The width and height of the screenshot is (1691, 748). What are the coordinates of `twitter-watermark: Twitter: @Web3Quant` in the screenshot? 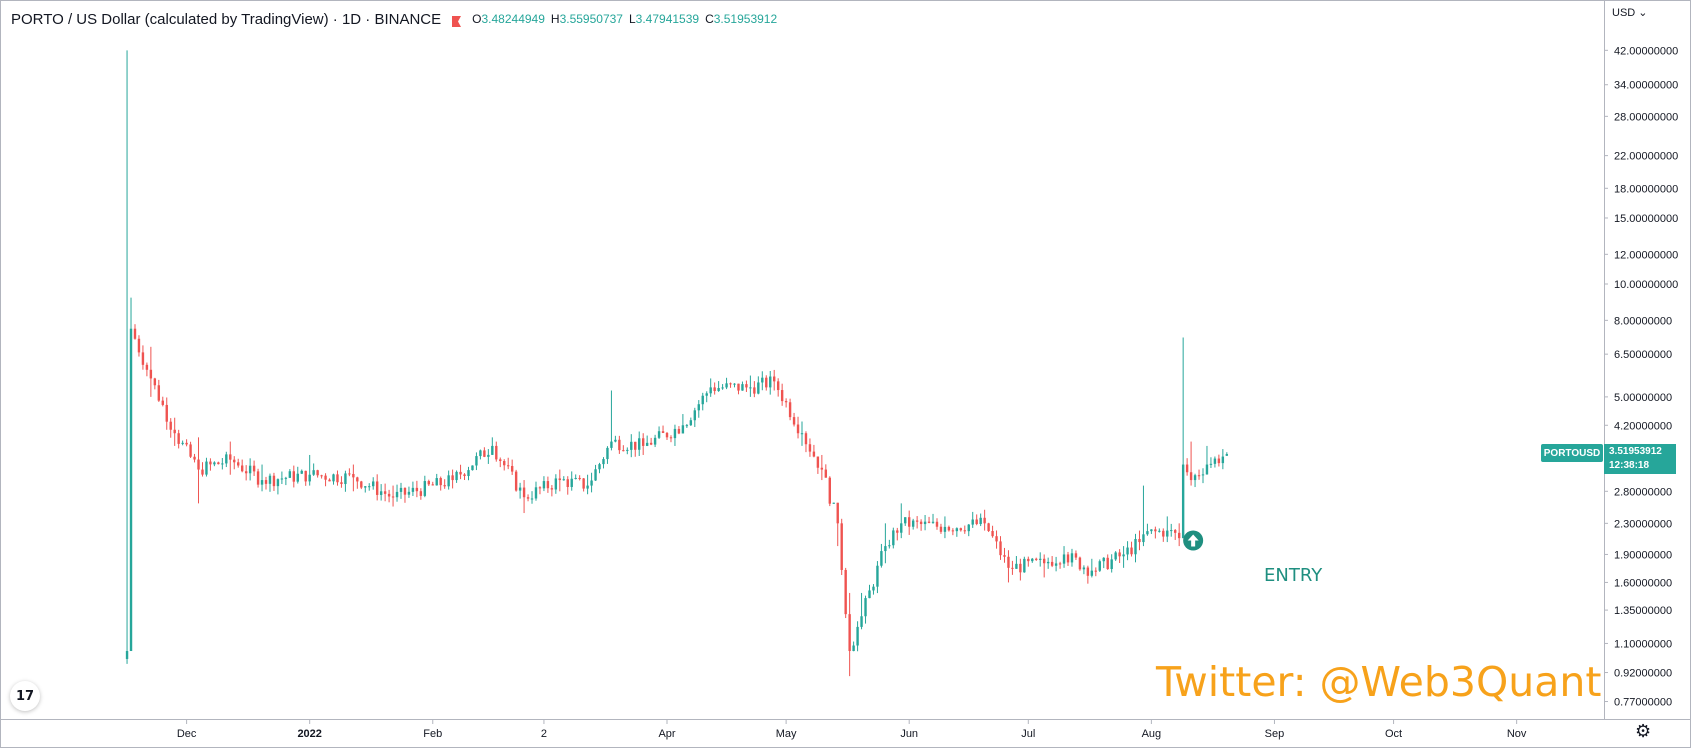 It's located at (1379, 682).